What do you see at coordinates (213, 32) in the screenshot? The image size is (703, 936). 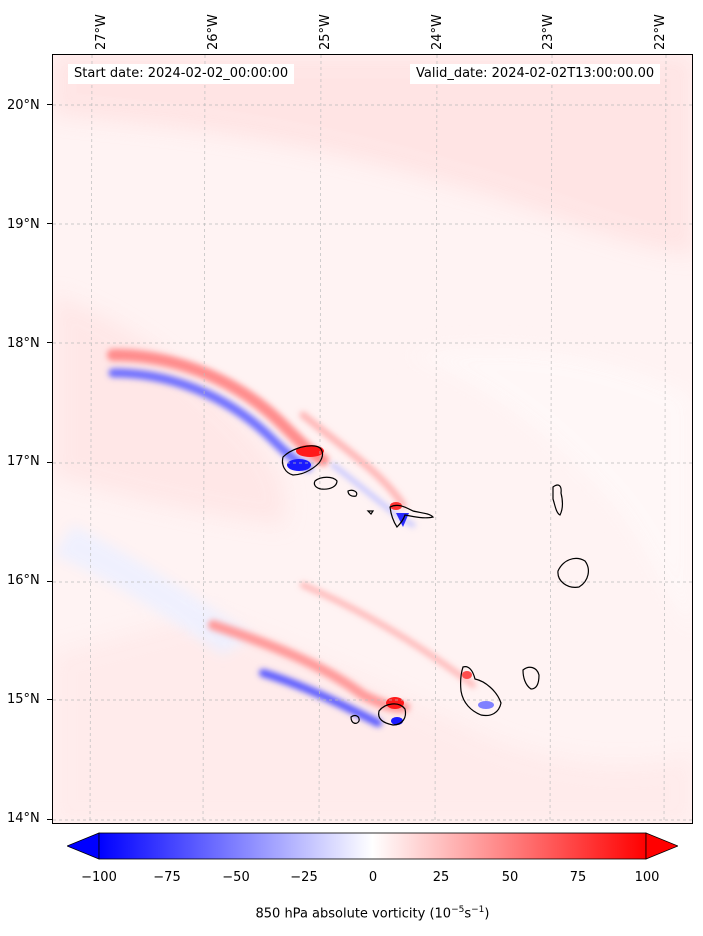 I see `lon-label-26w: 26°W` at bounding box center [213, 32].